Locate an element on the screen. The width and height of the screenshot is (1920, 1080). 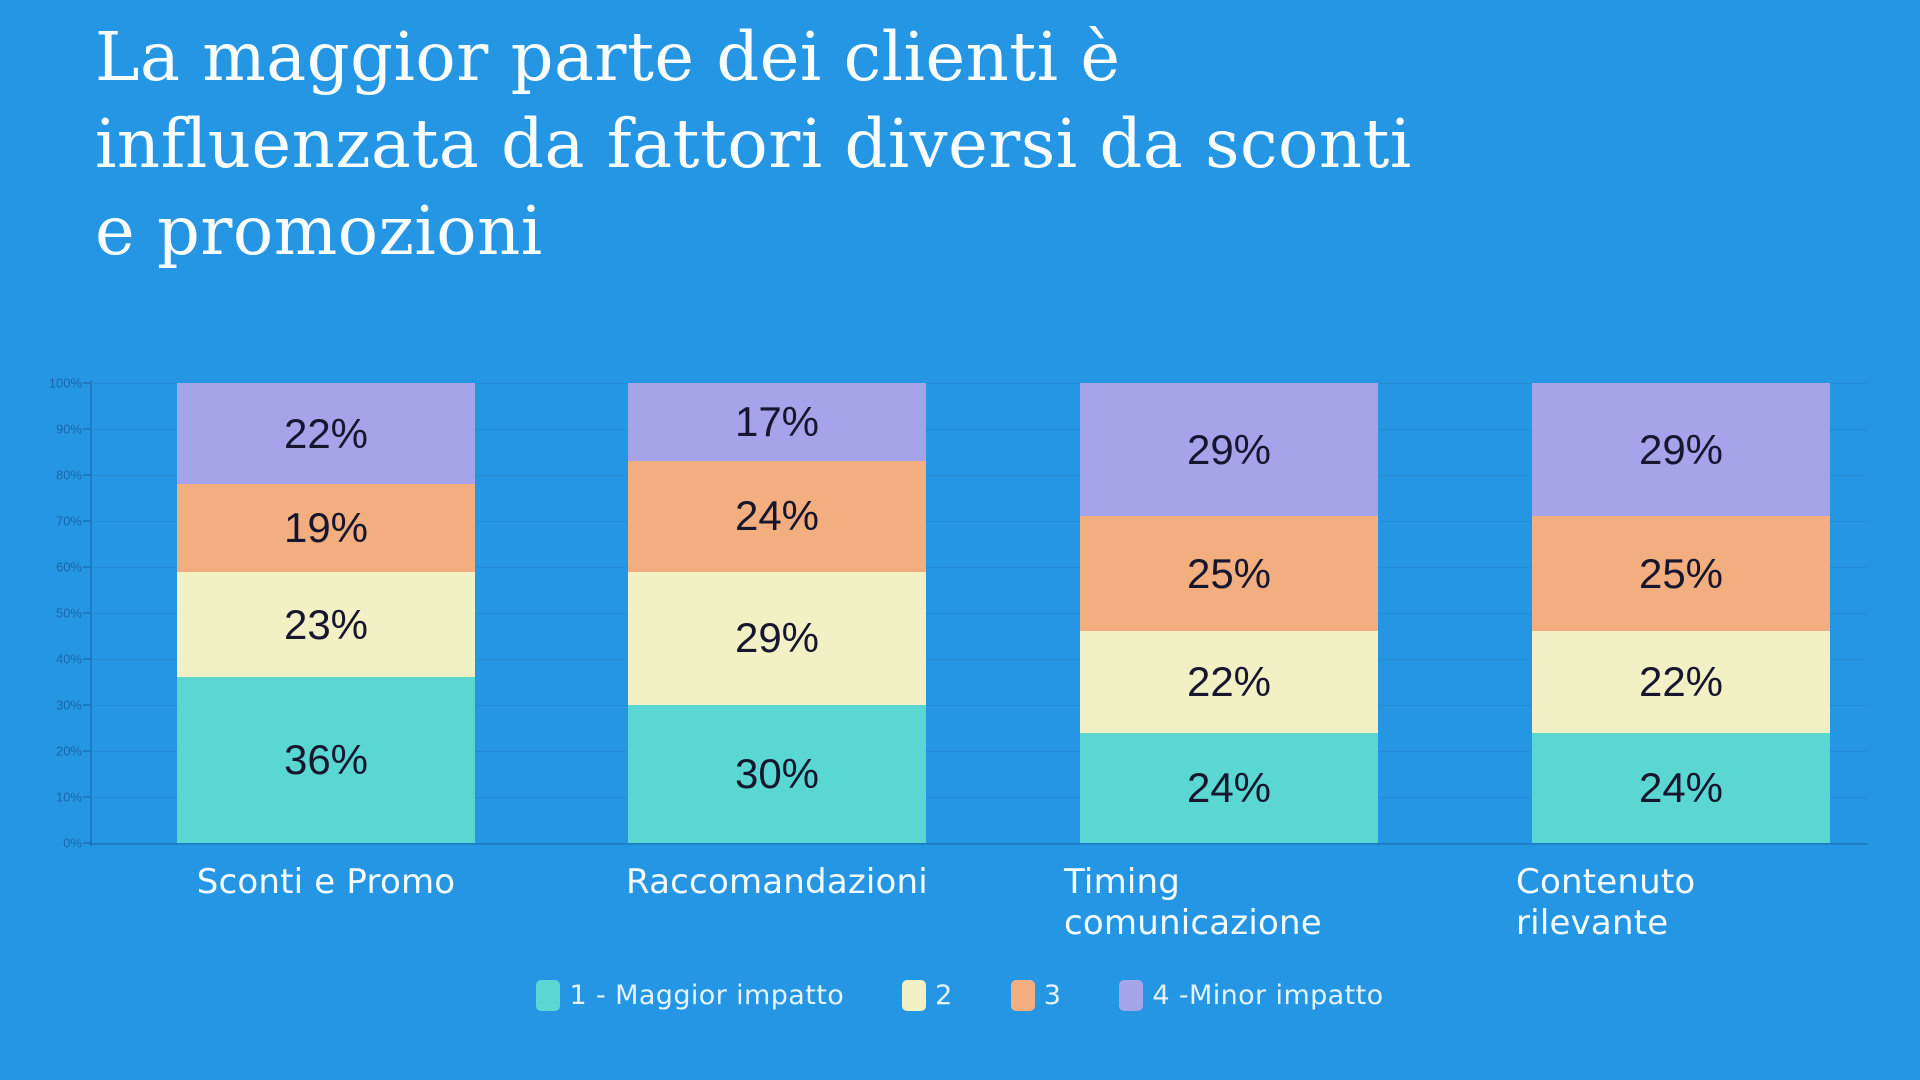
page-title-line-3: e promozioni is located at coordinates (319, 231).